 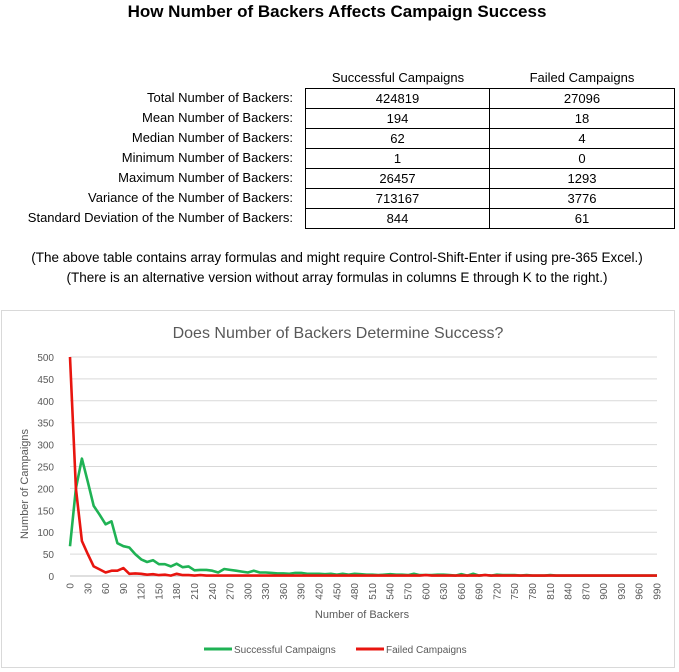 I want to click on stat-failed-value: 3776, so click(x=582, y=198).